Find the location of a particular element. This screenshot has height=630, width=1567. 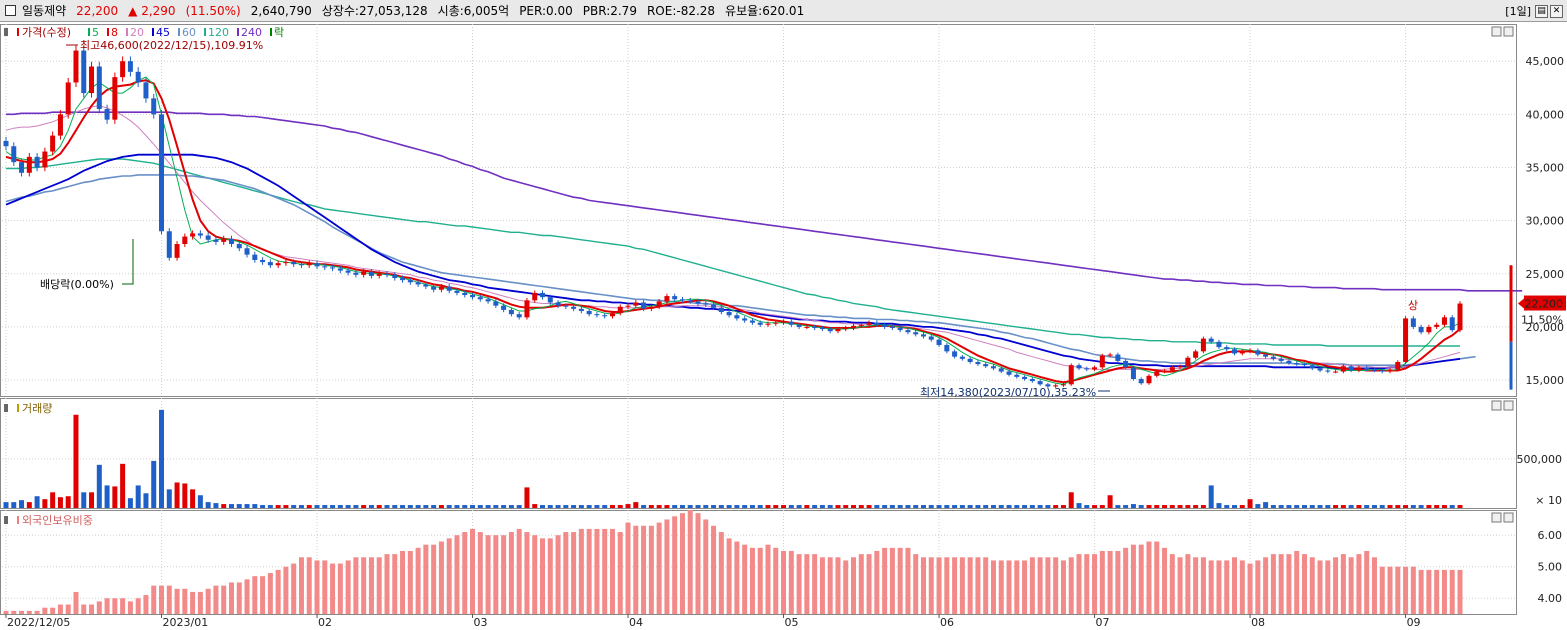

period-selector: [1일] is located at coordinates (1518, 11).